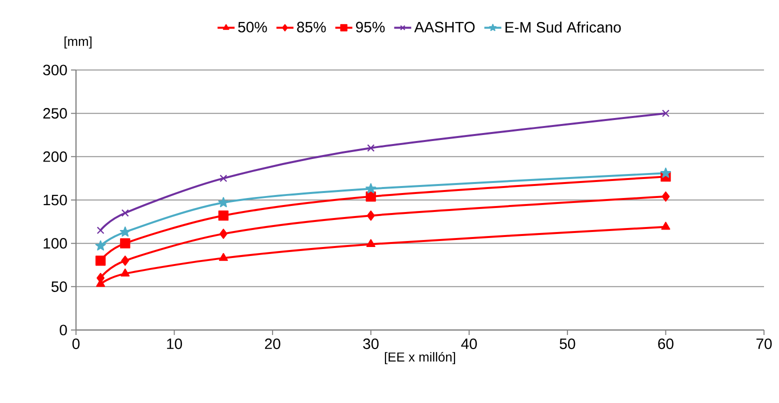 The width and height of the screenshot is (779, 403). What do you see at coordinates (55, 156) in the screenshot?
I see `y-tick-label: 200` at bounding box center [55, 156].